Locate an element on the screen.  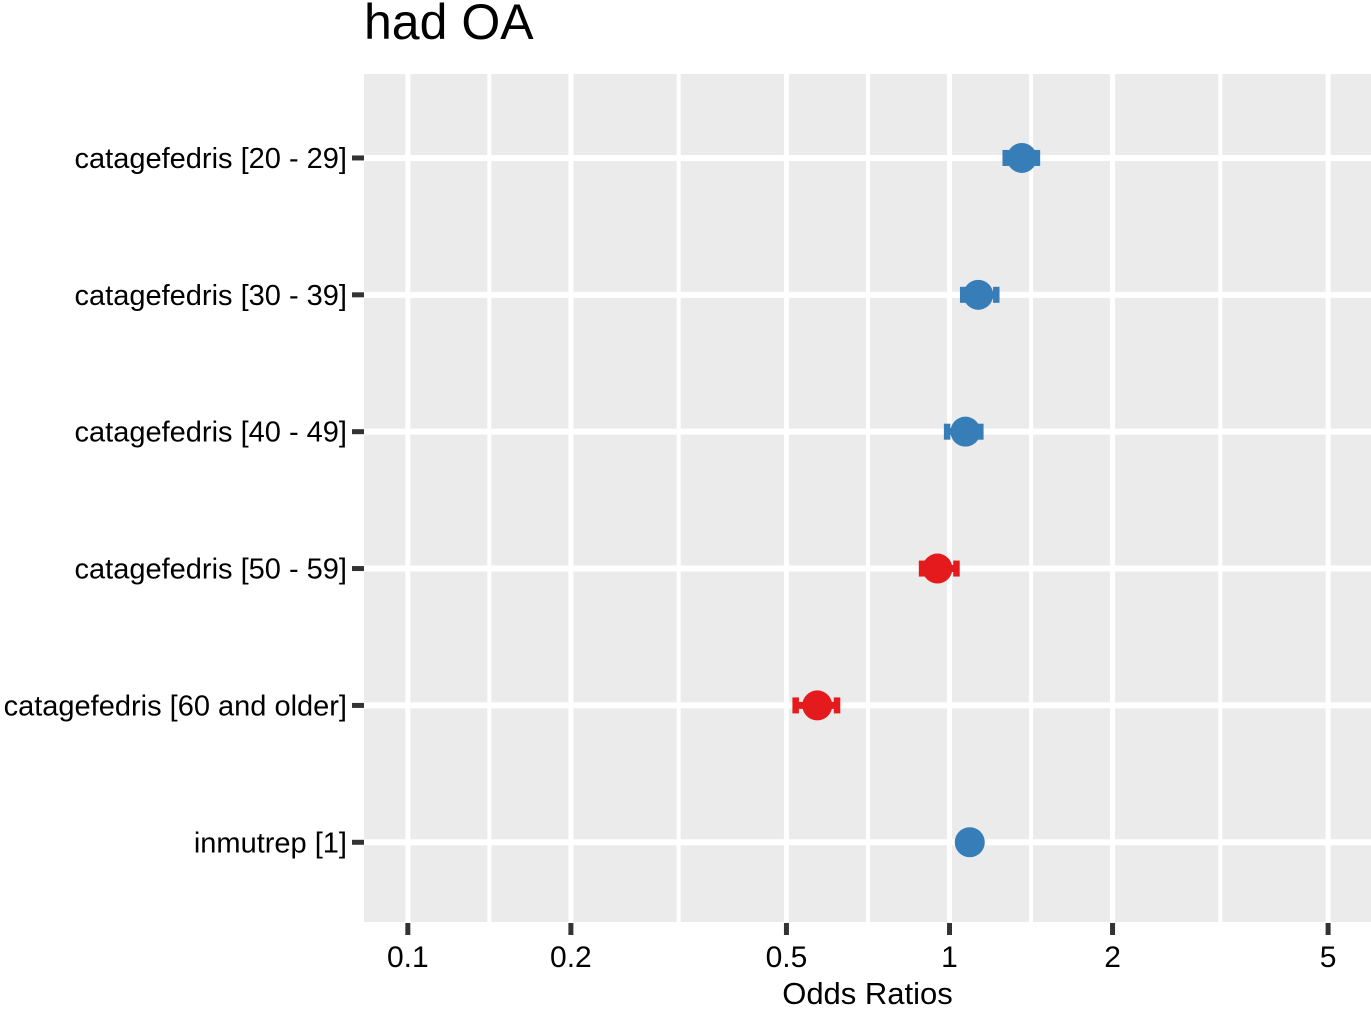
y-axis-label: catagefedris [50 - 59] is located at coordinates (211, 570).